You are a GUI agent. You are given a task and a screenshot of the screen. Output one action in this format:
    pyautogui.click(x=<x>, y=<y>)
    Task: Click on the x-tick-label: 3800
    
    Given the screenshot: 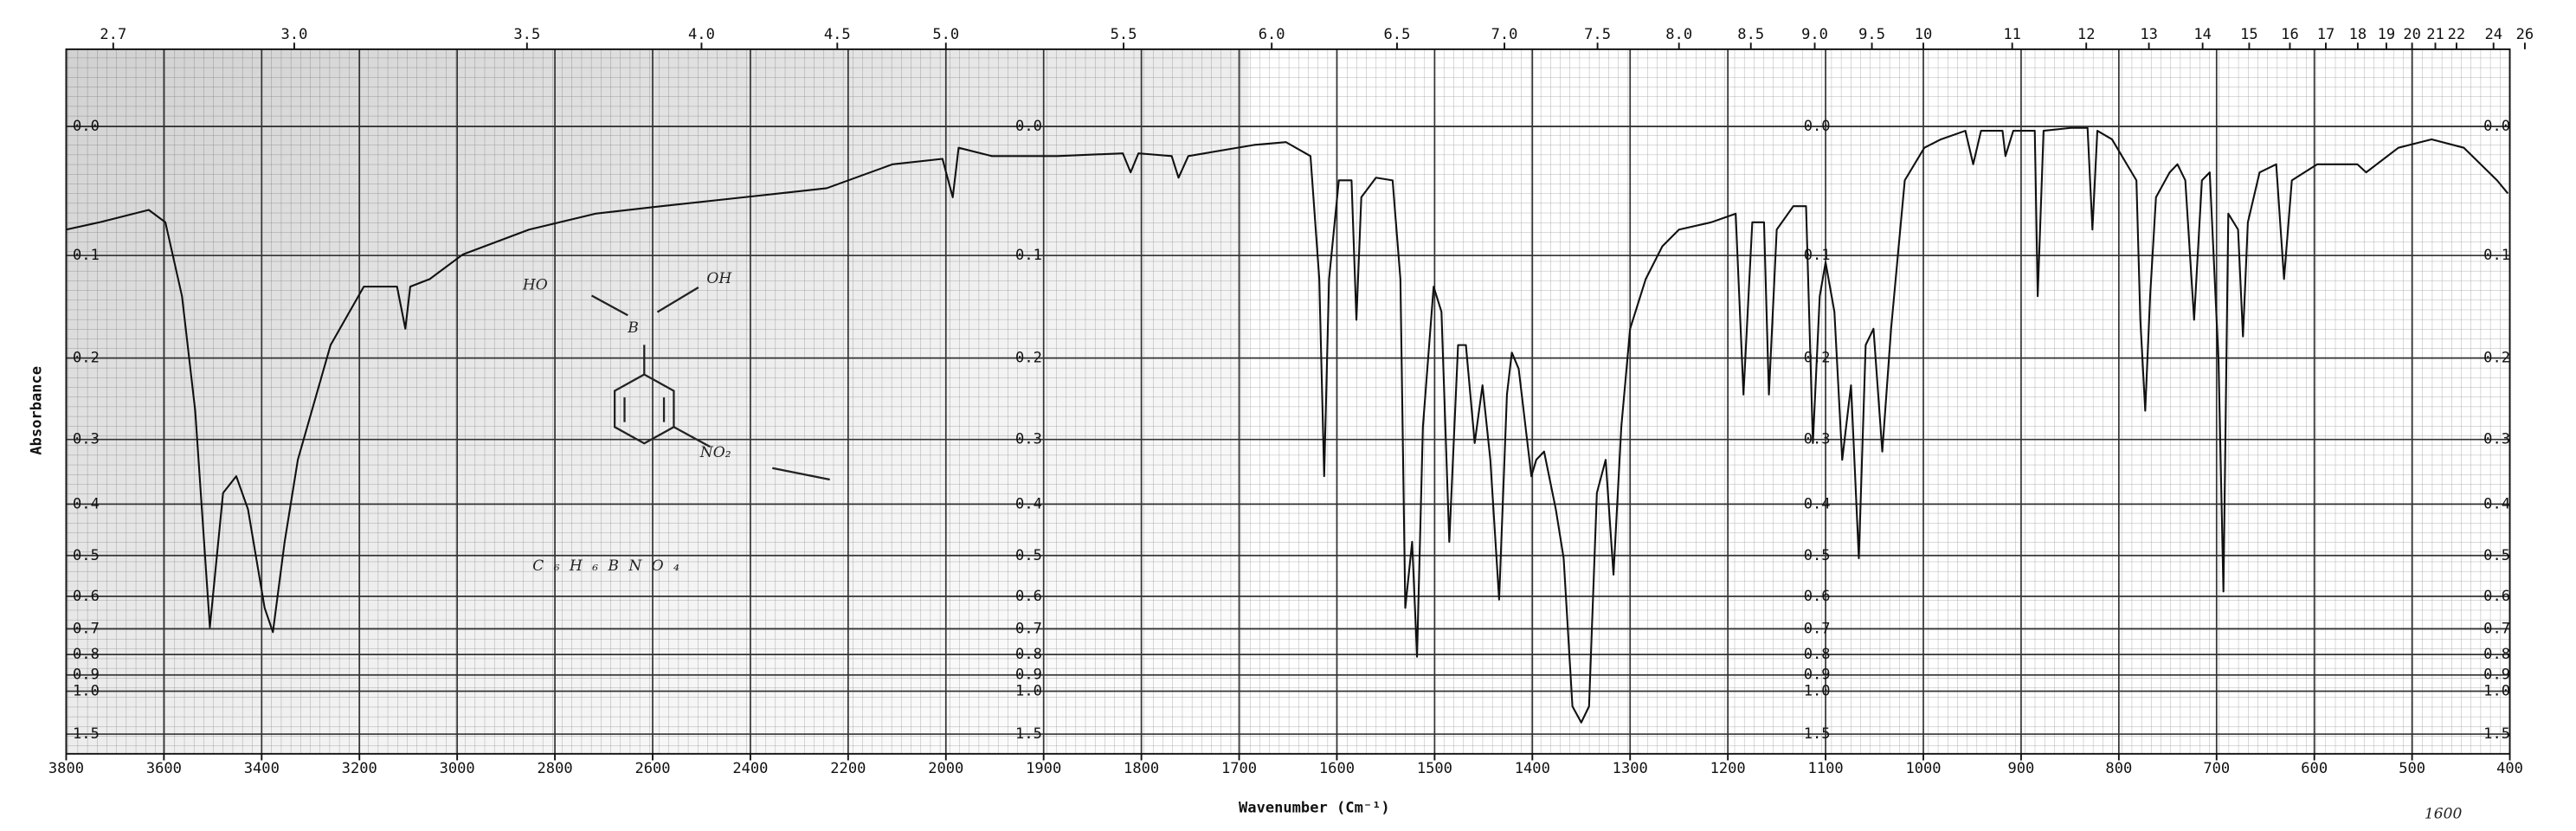 What is the action you would take?
    pyautogui.click(x=66, y=768)
    